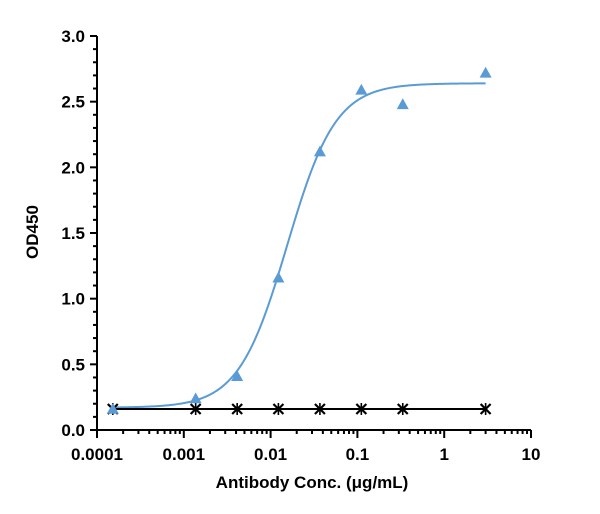 The image size is (600, 514). I want to click on y-tick-label: 1.5, so click(73, 233).